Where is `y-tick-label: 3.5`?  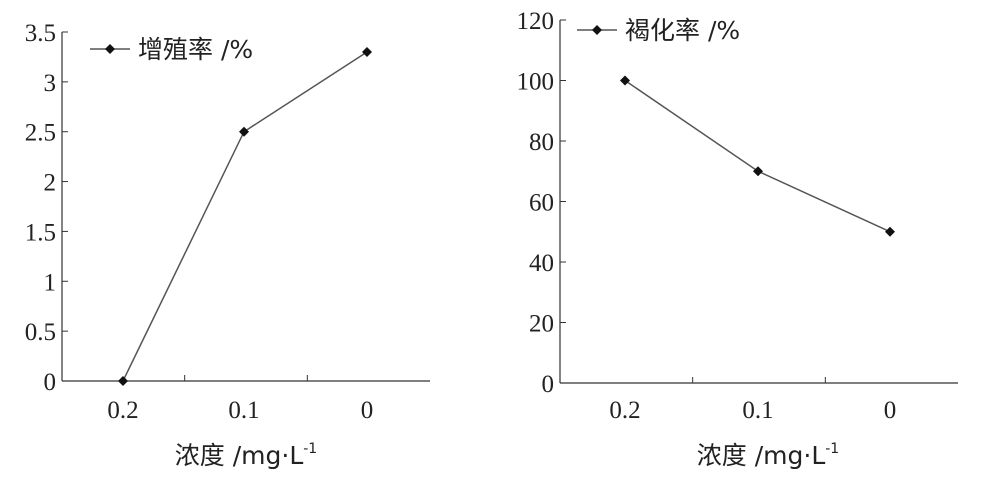 y-tick-label: 3.5 is located at coordinates (40, 33).